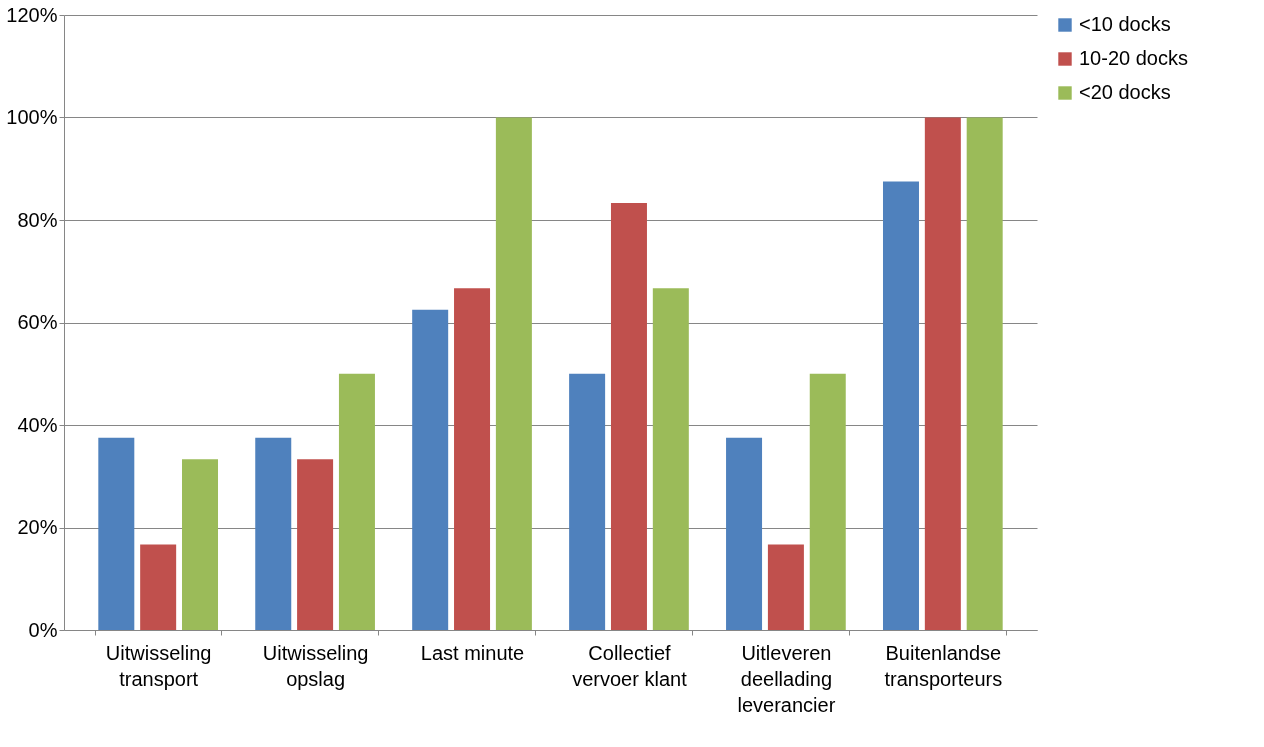  I want to click on x-tick-label: Uitleveren deellading leverancier, so click(786, 678).